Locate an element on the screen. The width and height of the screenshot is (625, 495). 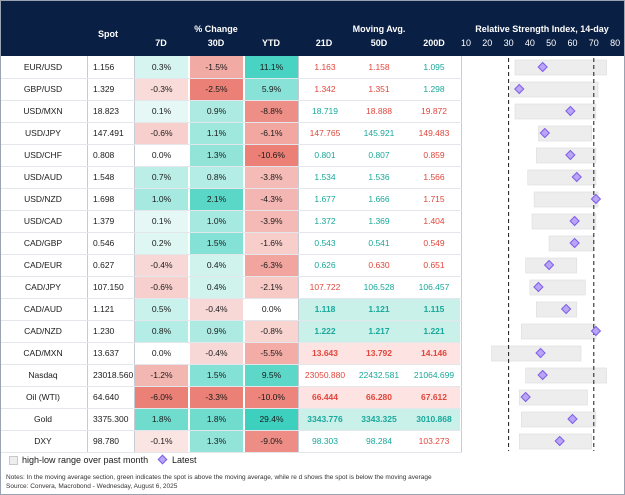
rsi-tick-label: 20 is located at coordinates (487, 43).